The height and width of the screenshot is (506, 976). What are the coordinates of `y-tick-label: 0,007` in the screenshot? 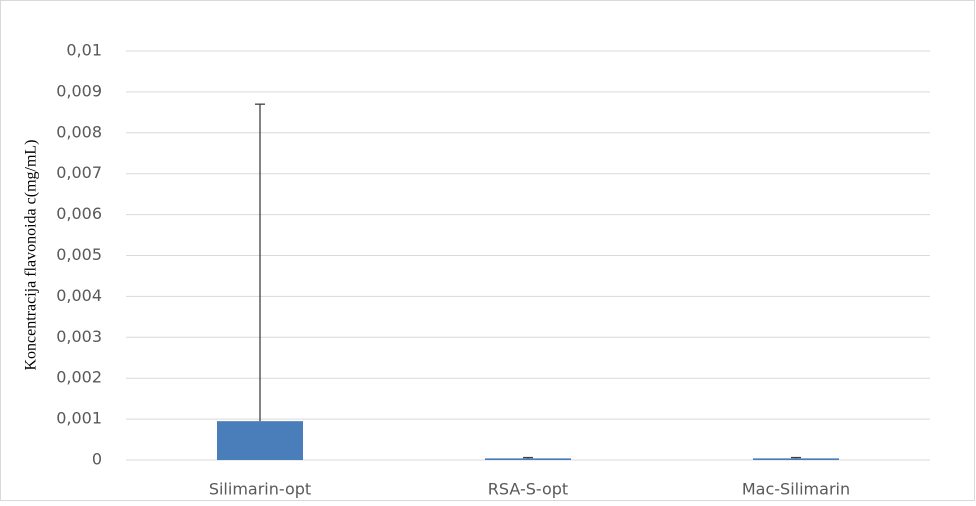 It's located at (79, 172).